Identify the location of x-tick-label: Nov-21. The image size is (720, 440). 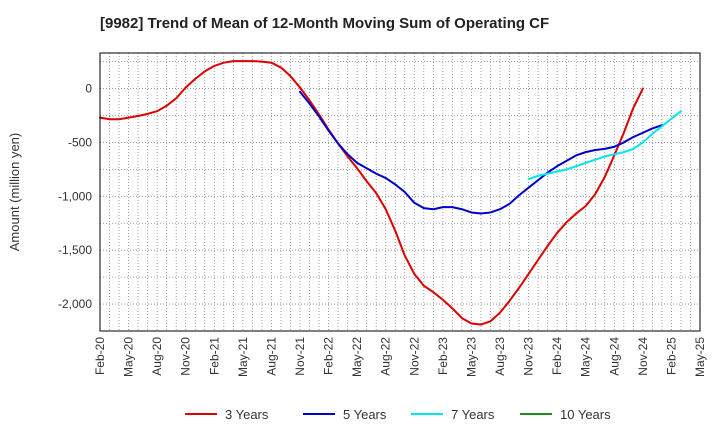
(300, 356).